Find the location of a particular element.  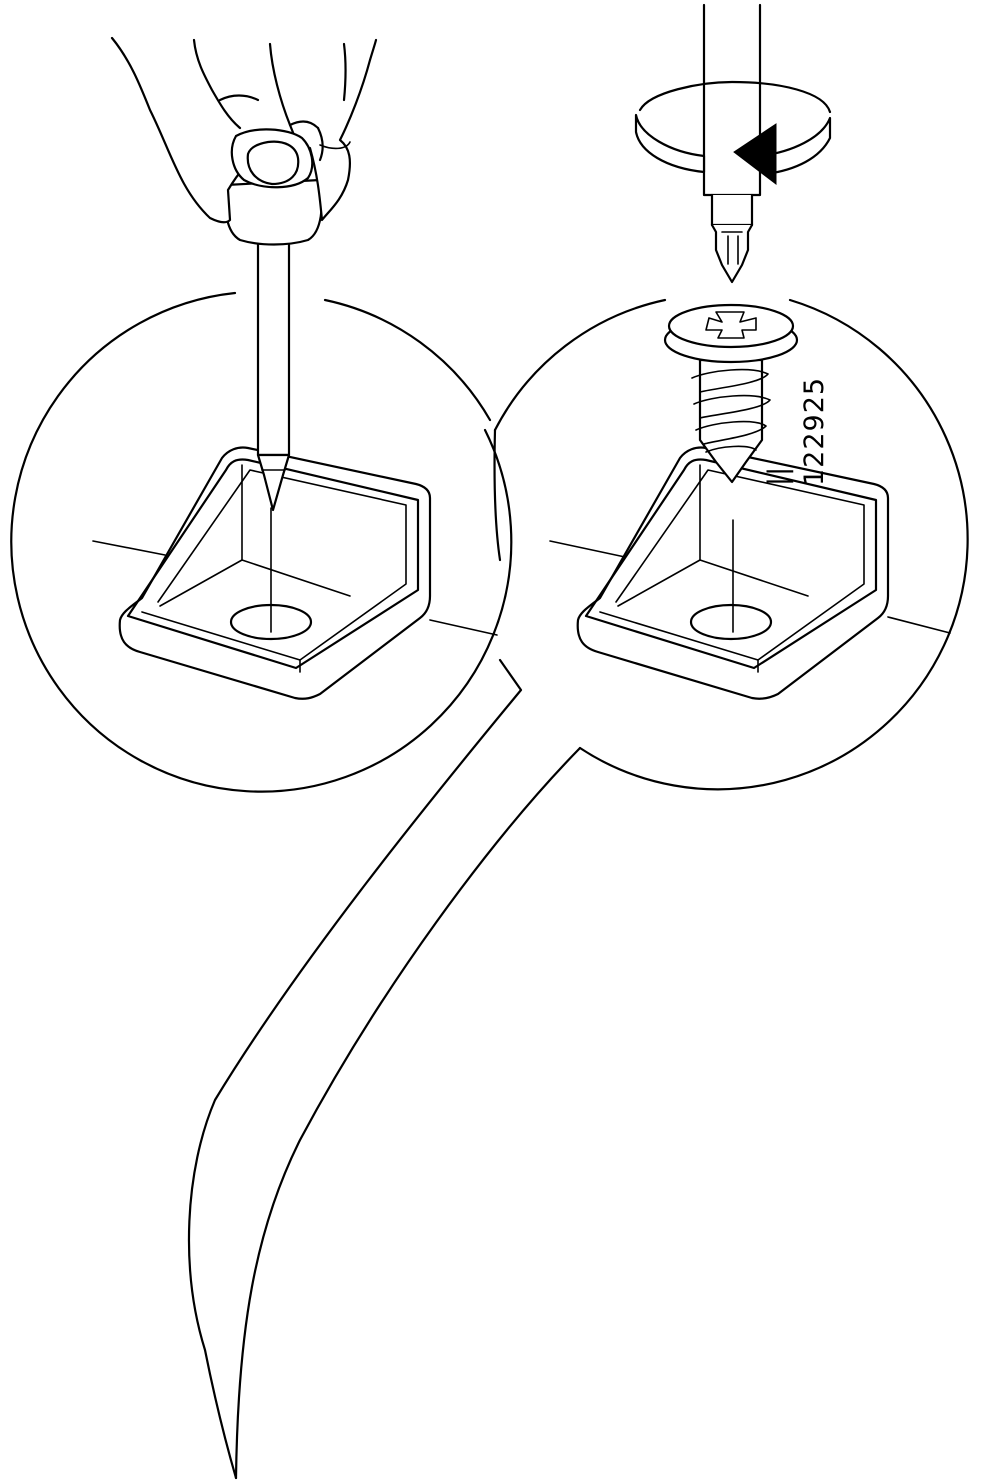

quantity-mark: || is located at coordinates (778, 476).